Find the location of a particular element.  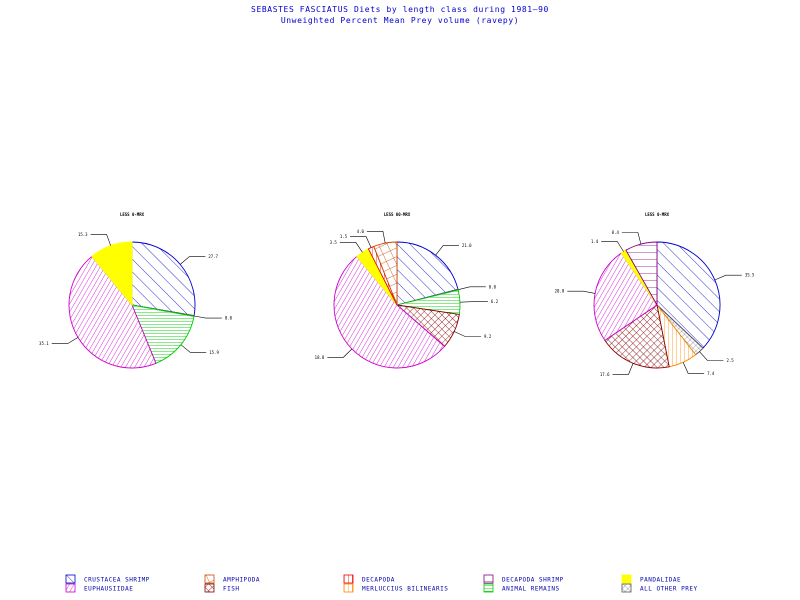

slice-label: 17.6 is located at coordinates (605, 374).